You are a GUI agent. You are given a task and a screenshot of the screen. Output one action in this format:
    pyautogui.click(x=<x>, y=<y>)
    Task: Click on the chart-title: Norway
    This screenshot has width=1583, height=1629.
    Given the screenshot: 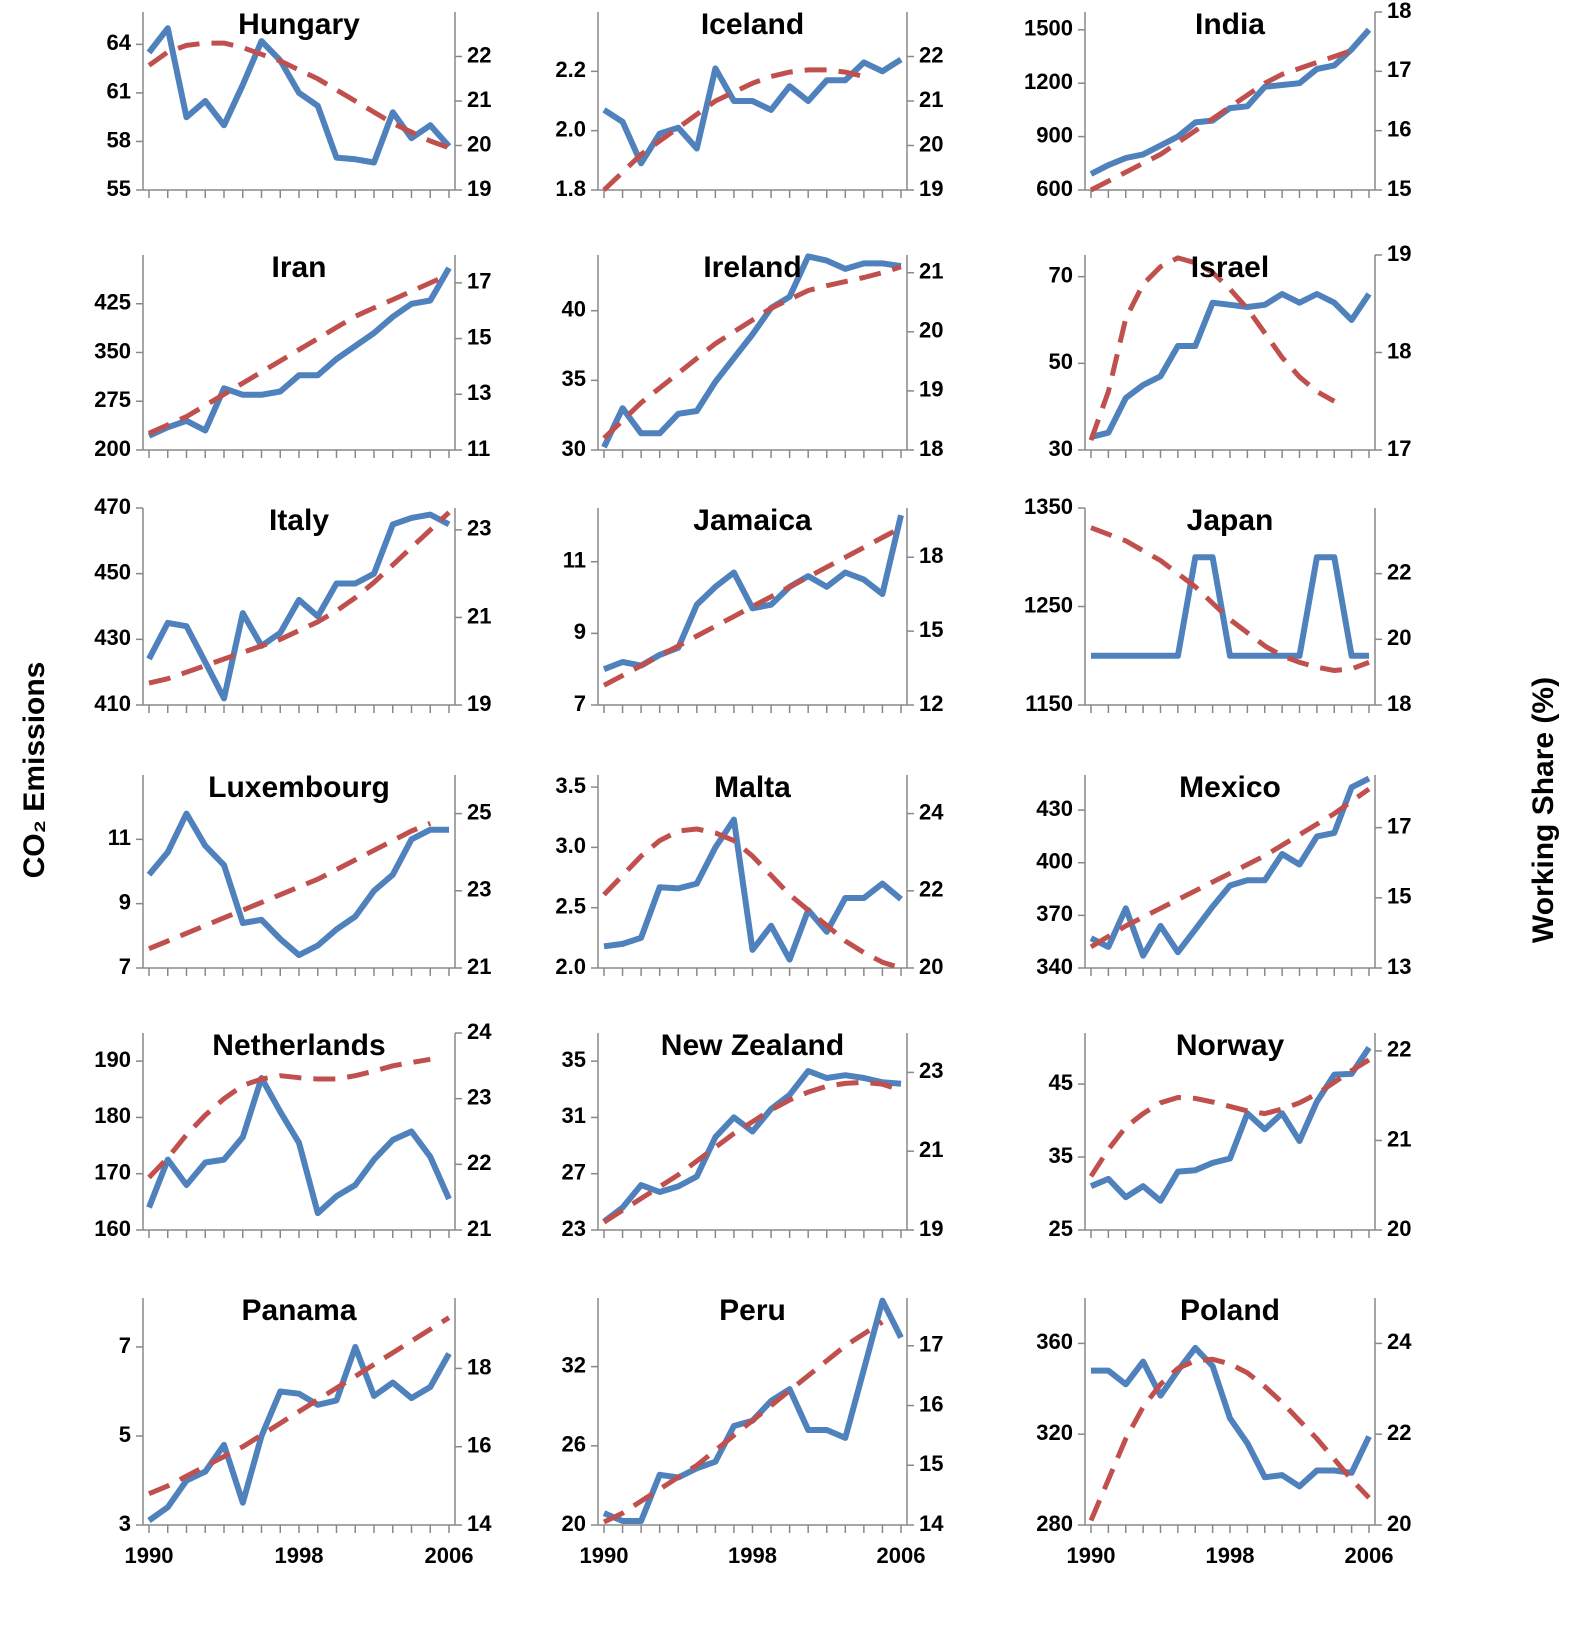 What is the action you would take?
    pyautogui.click(x=1230, y=1045)
    